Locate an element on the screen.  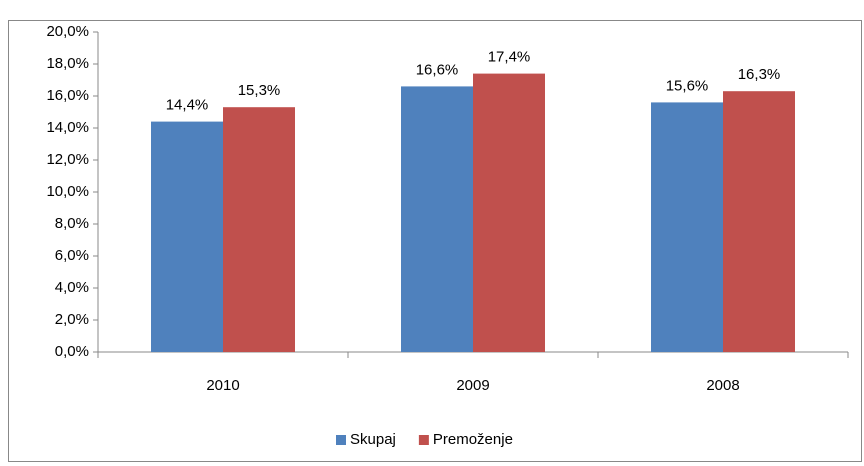
x-tick-label: 2009 is located at coordinates (472, 385).